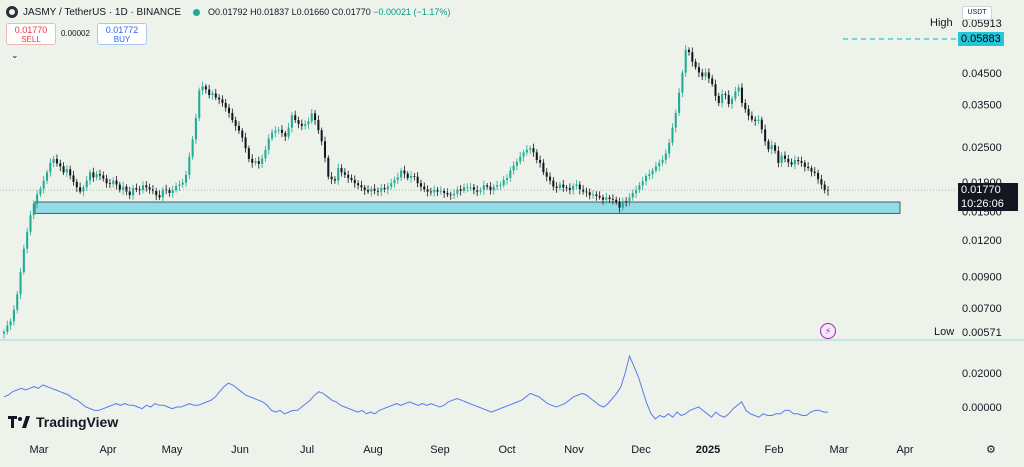 The height and width of the screenshot is (467, 1024). What do you see at coordinates (828, 331) in the screenshot?
I see `lightning-icon: ⚡` at bounding box center [828, 331].